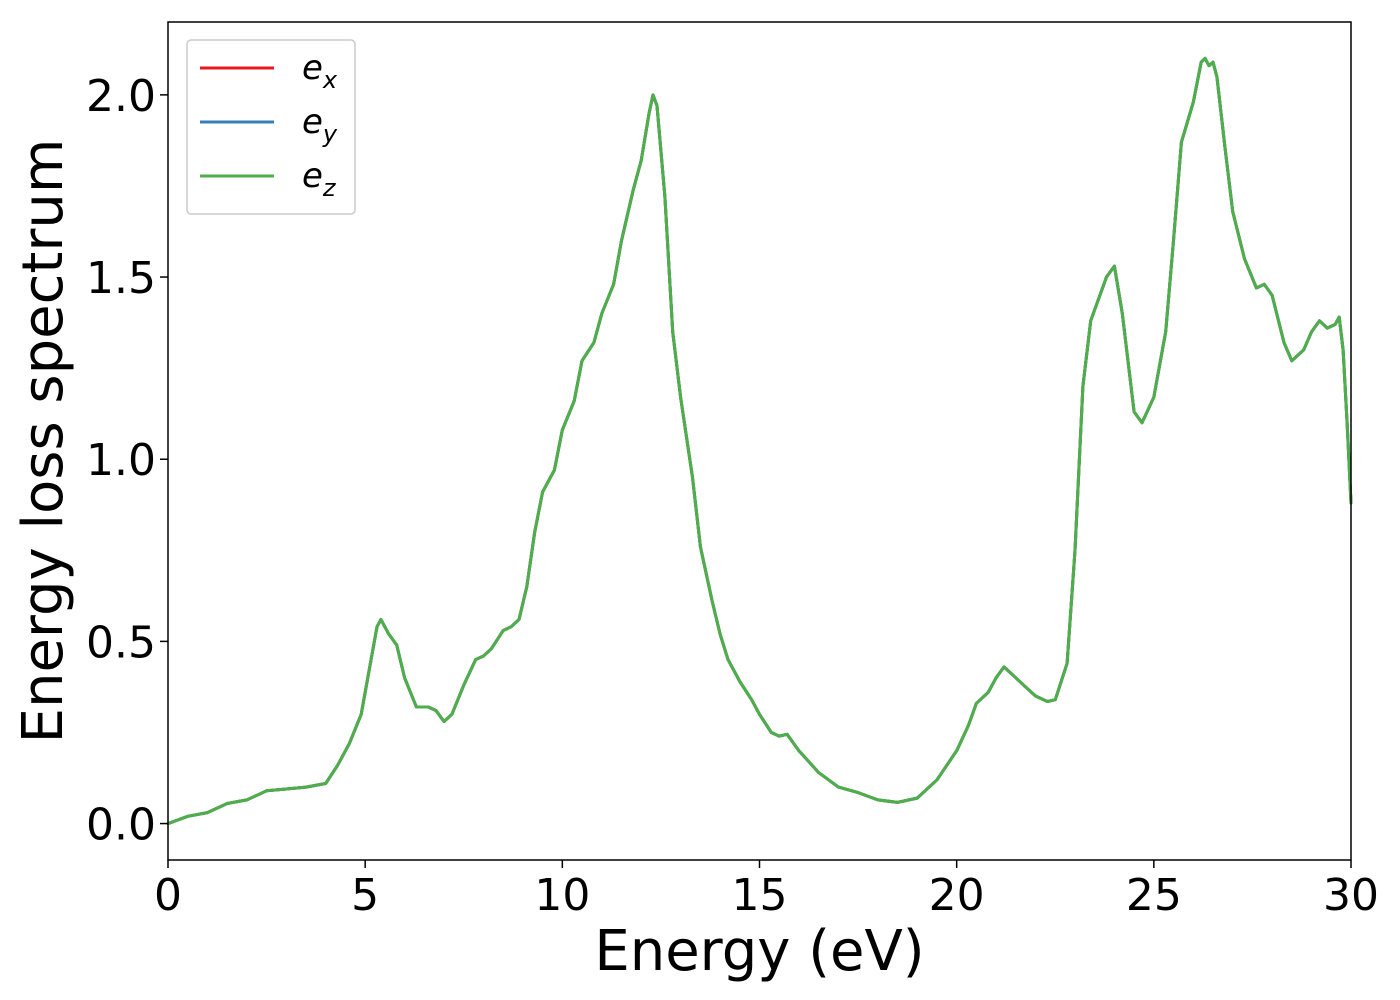 The height and width of the screenshot is (1000, 1400). Describe the element at coordinates (319, 179) in the screenshot. I see `legend-label-z: ez` at that location.